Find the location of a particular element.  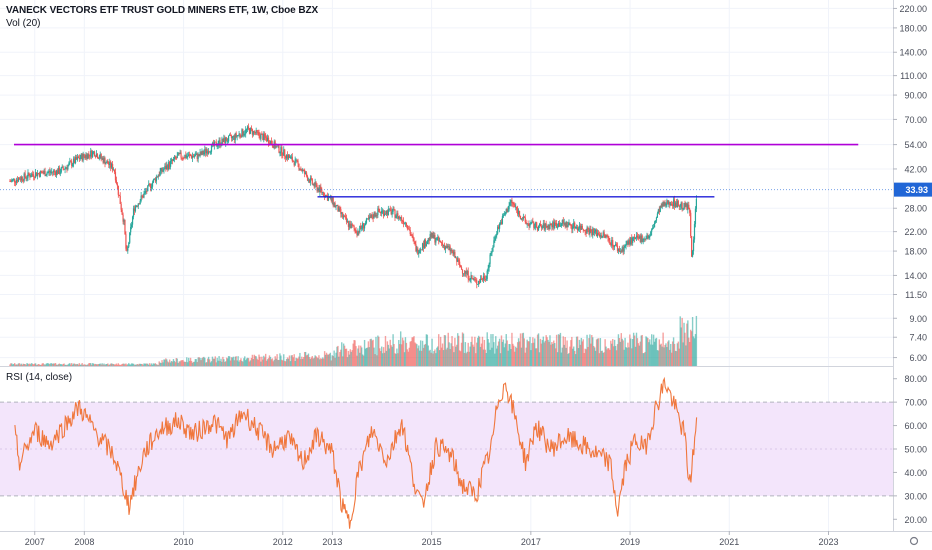

time-tick-label: 2010 is located at coordinates (184, 542).